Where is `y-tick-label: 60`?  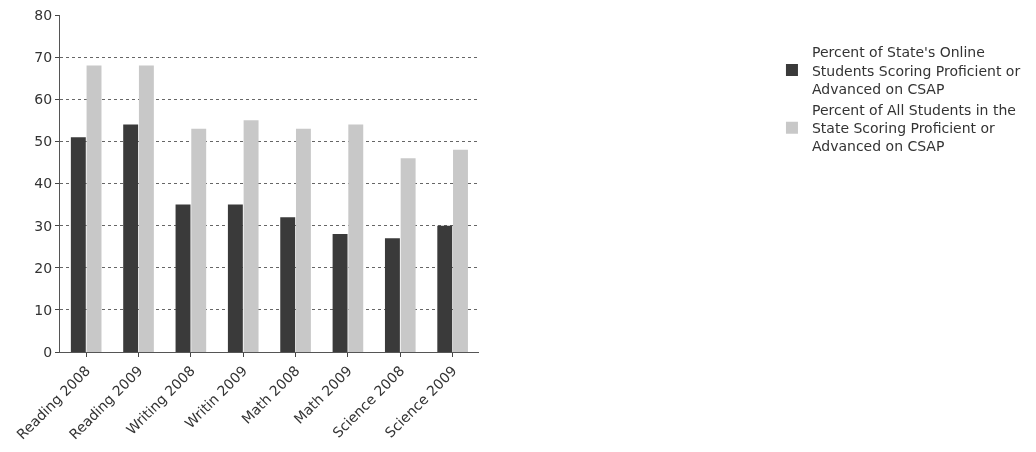
y-tick-label: 60 is located at coordinates (43, 99).